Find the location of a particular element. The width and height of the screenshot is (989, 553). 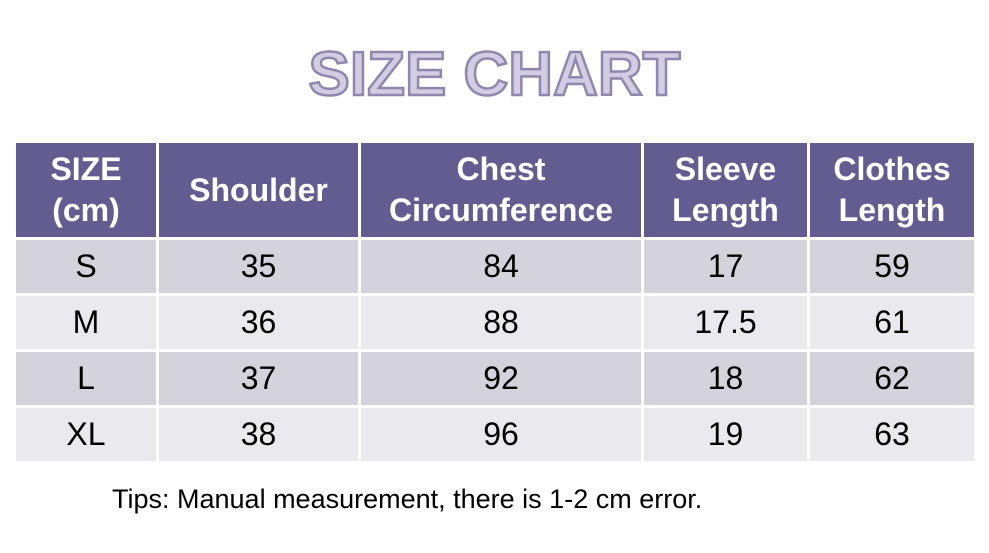

cell-chest: 88 is located at coordinates (501, 322).